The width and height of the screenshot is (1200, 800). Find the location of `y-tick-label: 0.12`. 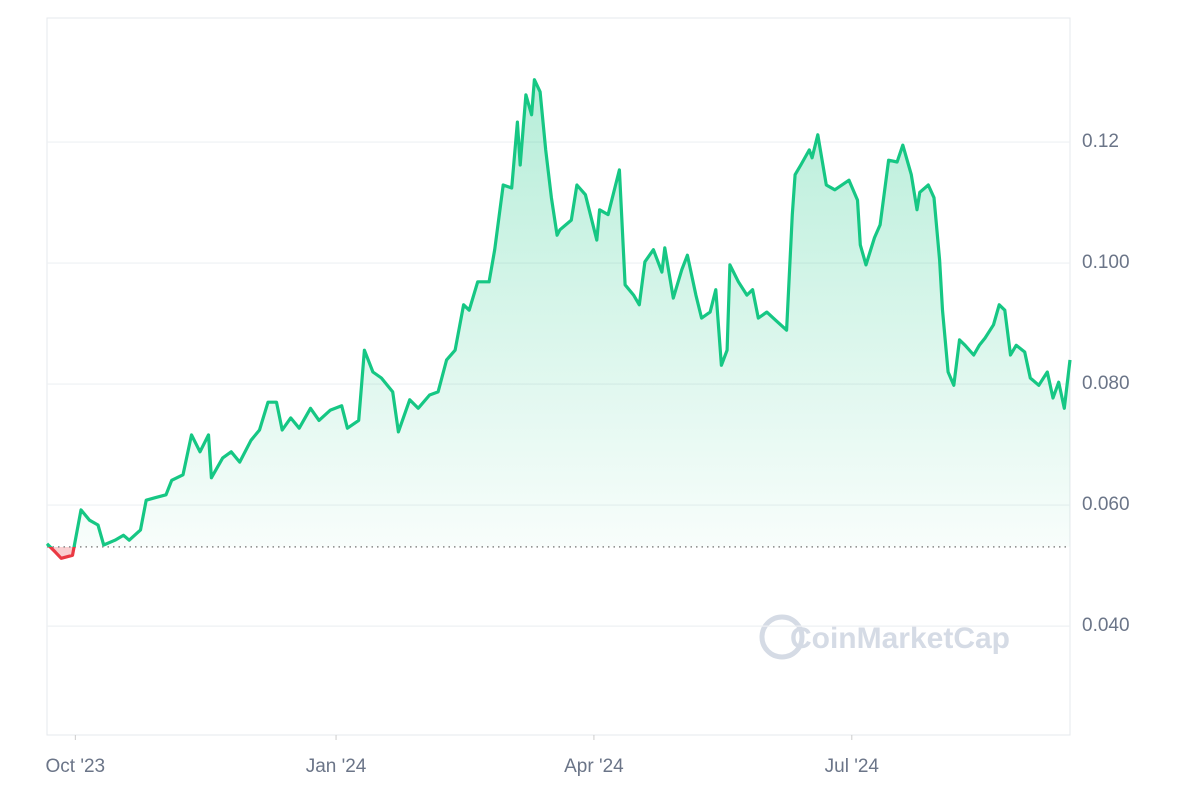

y-tick-label: 0.12 is located at coordinates (1100, 141).